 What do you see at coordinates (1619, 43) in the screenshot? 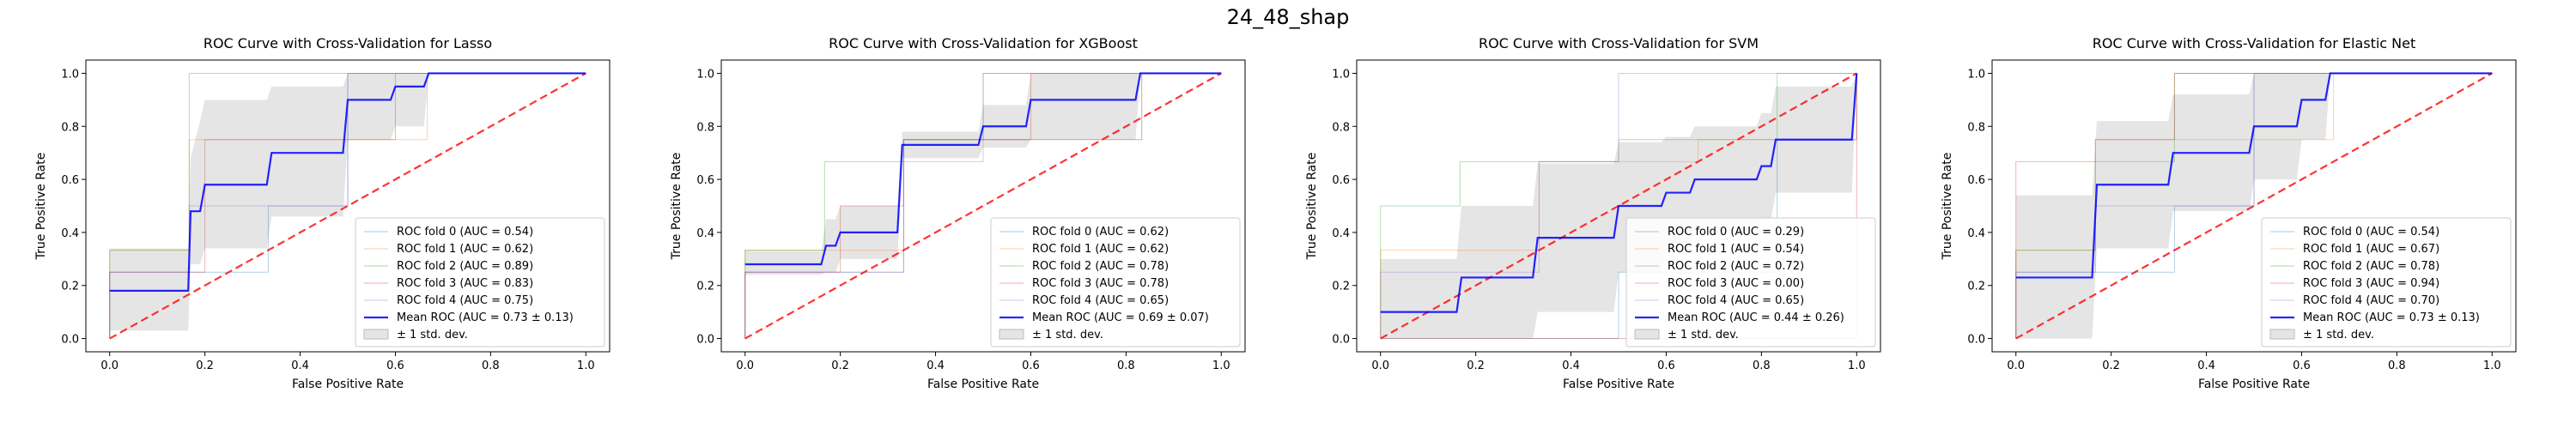
I see `chart-title: ROC Curve with Cross-Validation for SVM` at bounding box center [1619, 43].